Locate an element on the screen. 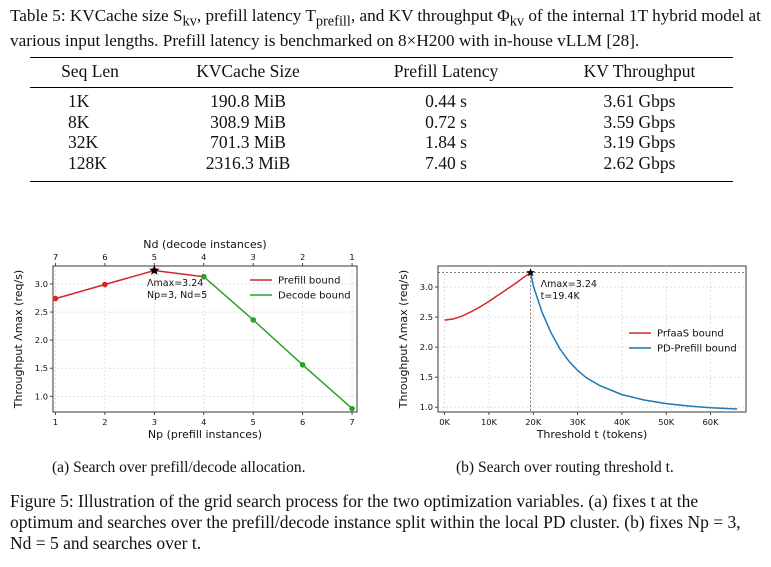 The width and height of the screenshot is (771, 567). top-x-tick-label: 1 is located at coordinates (351, 257).